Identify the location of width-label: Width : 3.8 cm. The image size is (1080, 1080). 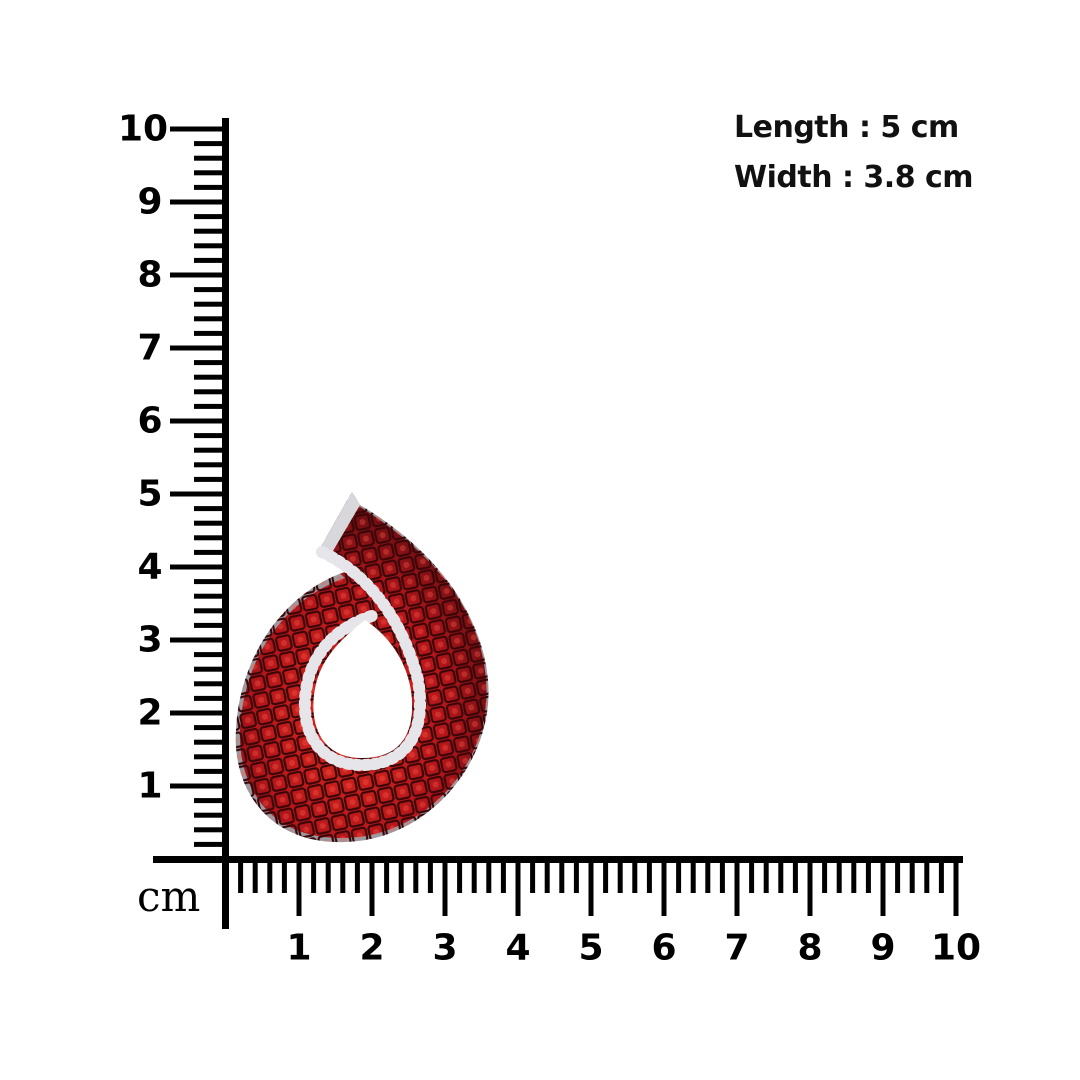
(854, 177).